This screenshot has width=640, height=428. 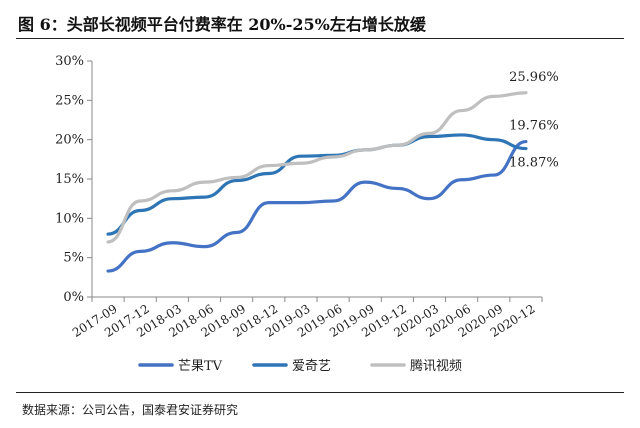 What do you see at coordinates (73, 297) in the screenshot?
I see `y-tick-label: 0%` at bounding box center [73, 297].